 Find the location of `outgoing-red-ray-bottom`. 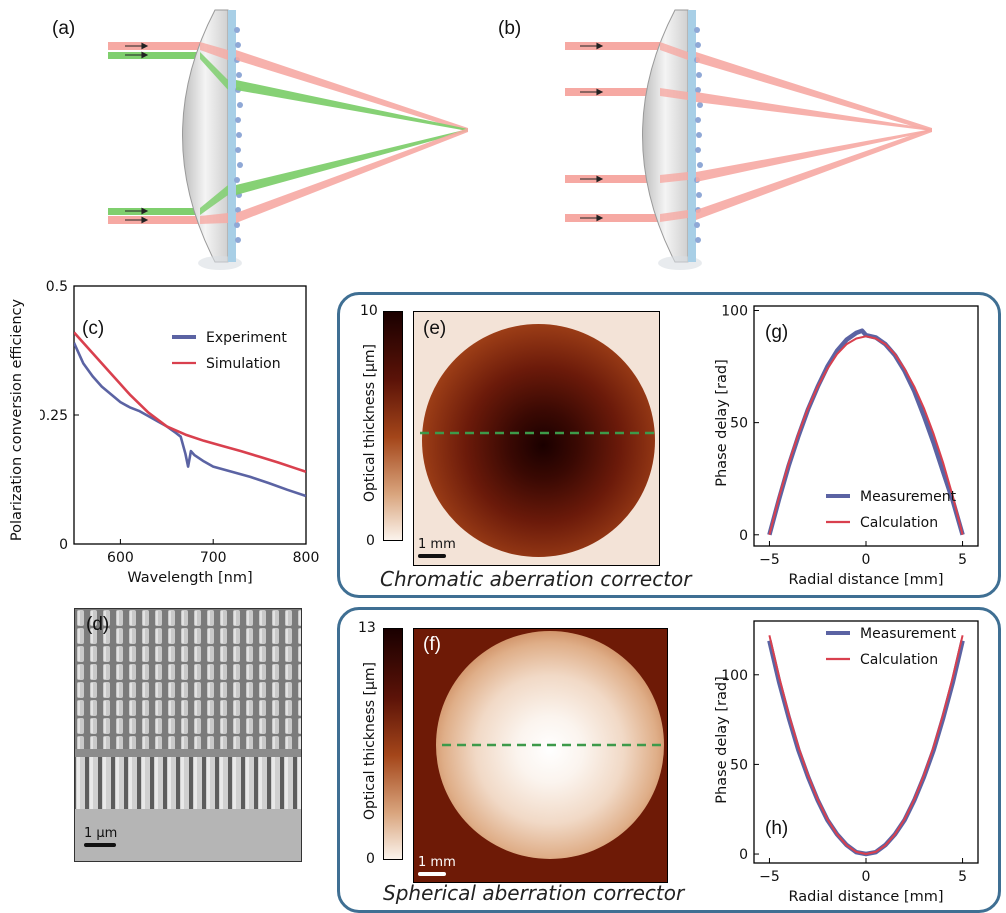

outgoing-red-ray-bottom is located at coordinates (352, 175).